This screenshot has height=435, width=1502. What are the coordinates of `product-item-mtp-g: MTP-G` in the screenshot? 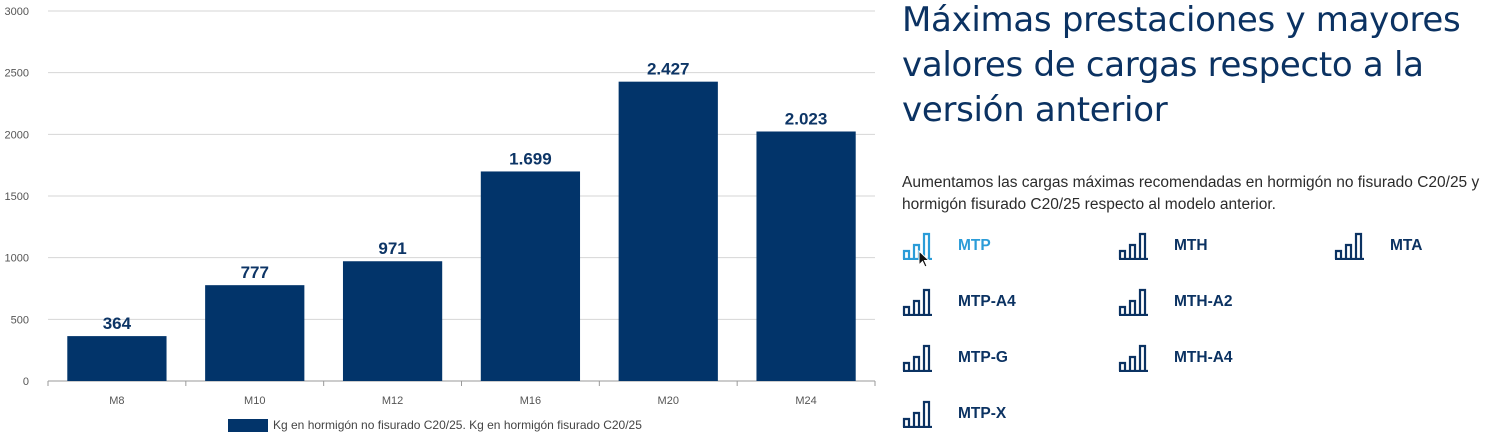 It's located at (955, 358).